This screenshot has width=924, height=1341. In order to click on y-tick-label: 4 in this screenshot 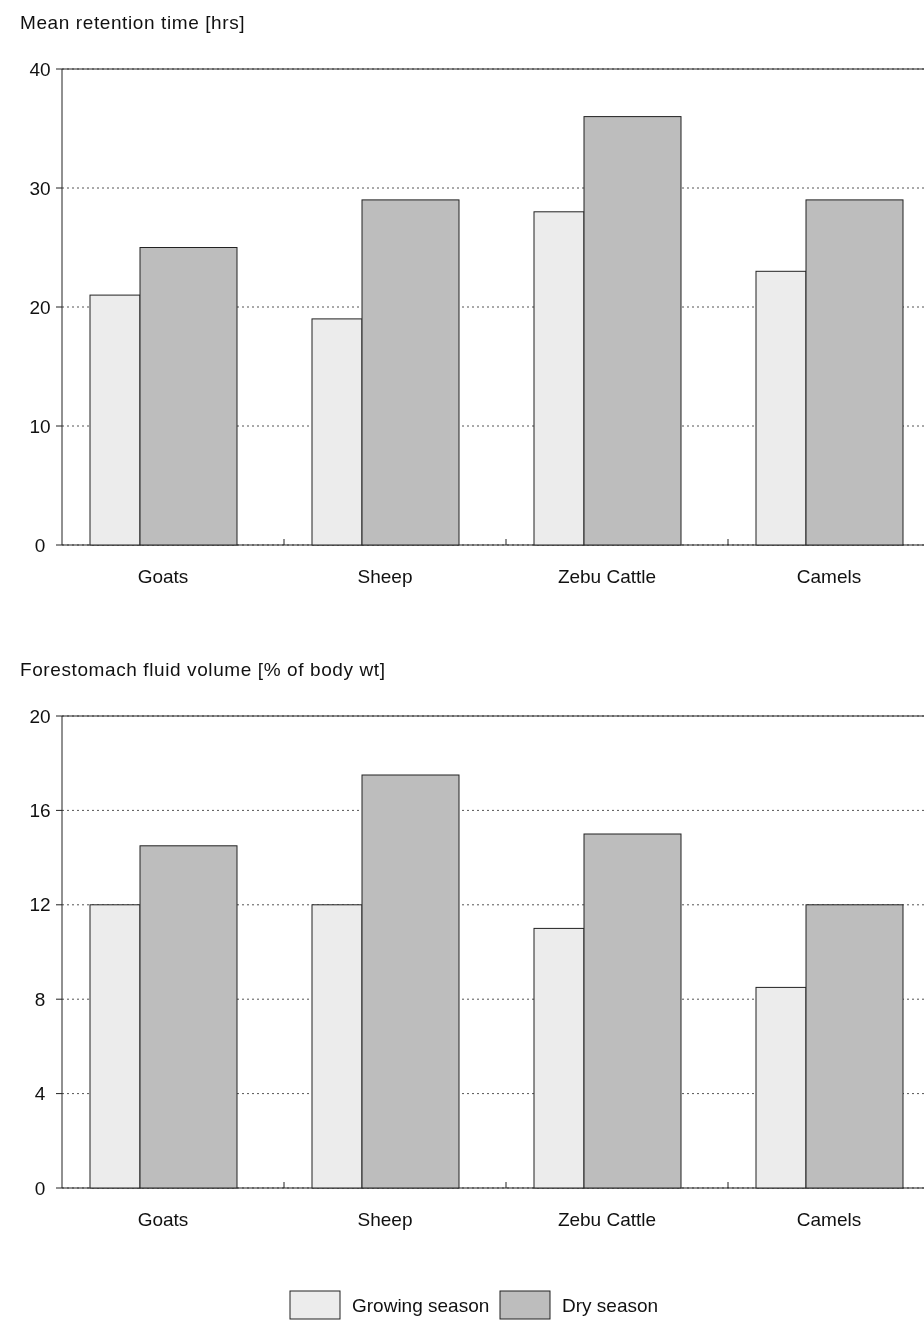, I will do `click(40, 1094)`.